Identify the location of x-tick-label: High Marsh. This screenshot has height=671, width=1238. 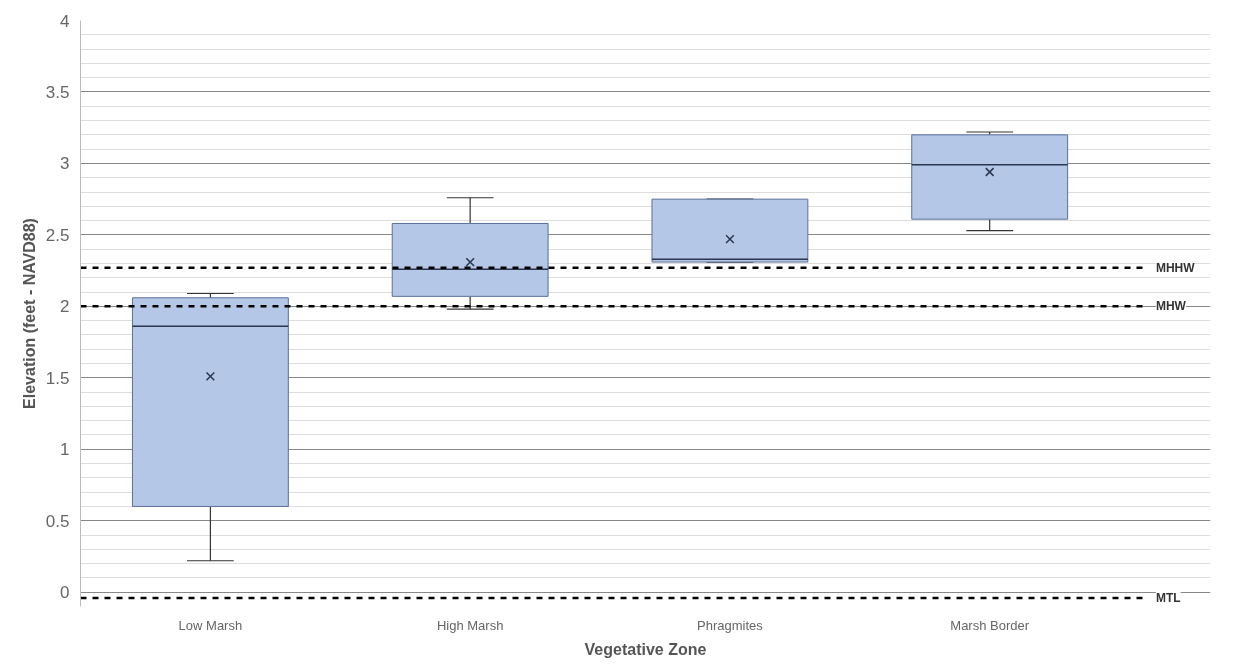
(470, 625).